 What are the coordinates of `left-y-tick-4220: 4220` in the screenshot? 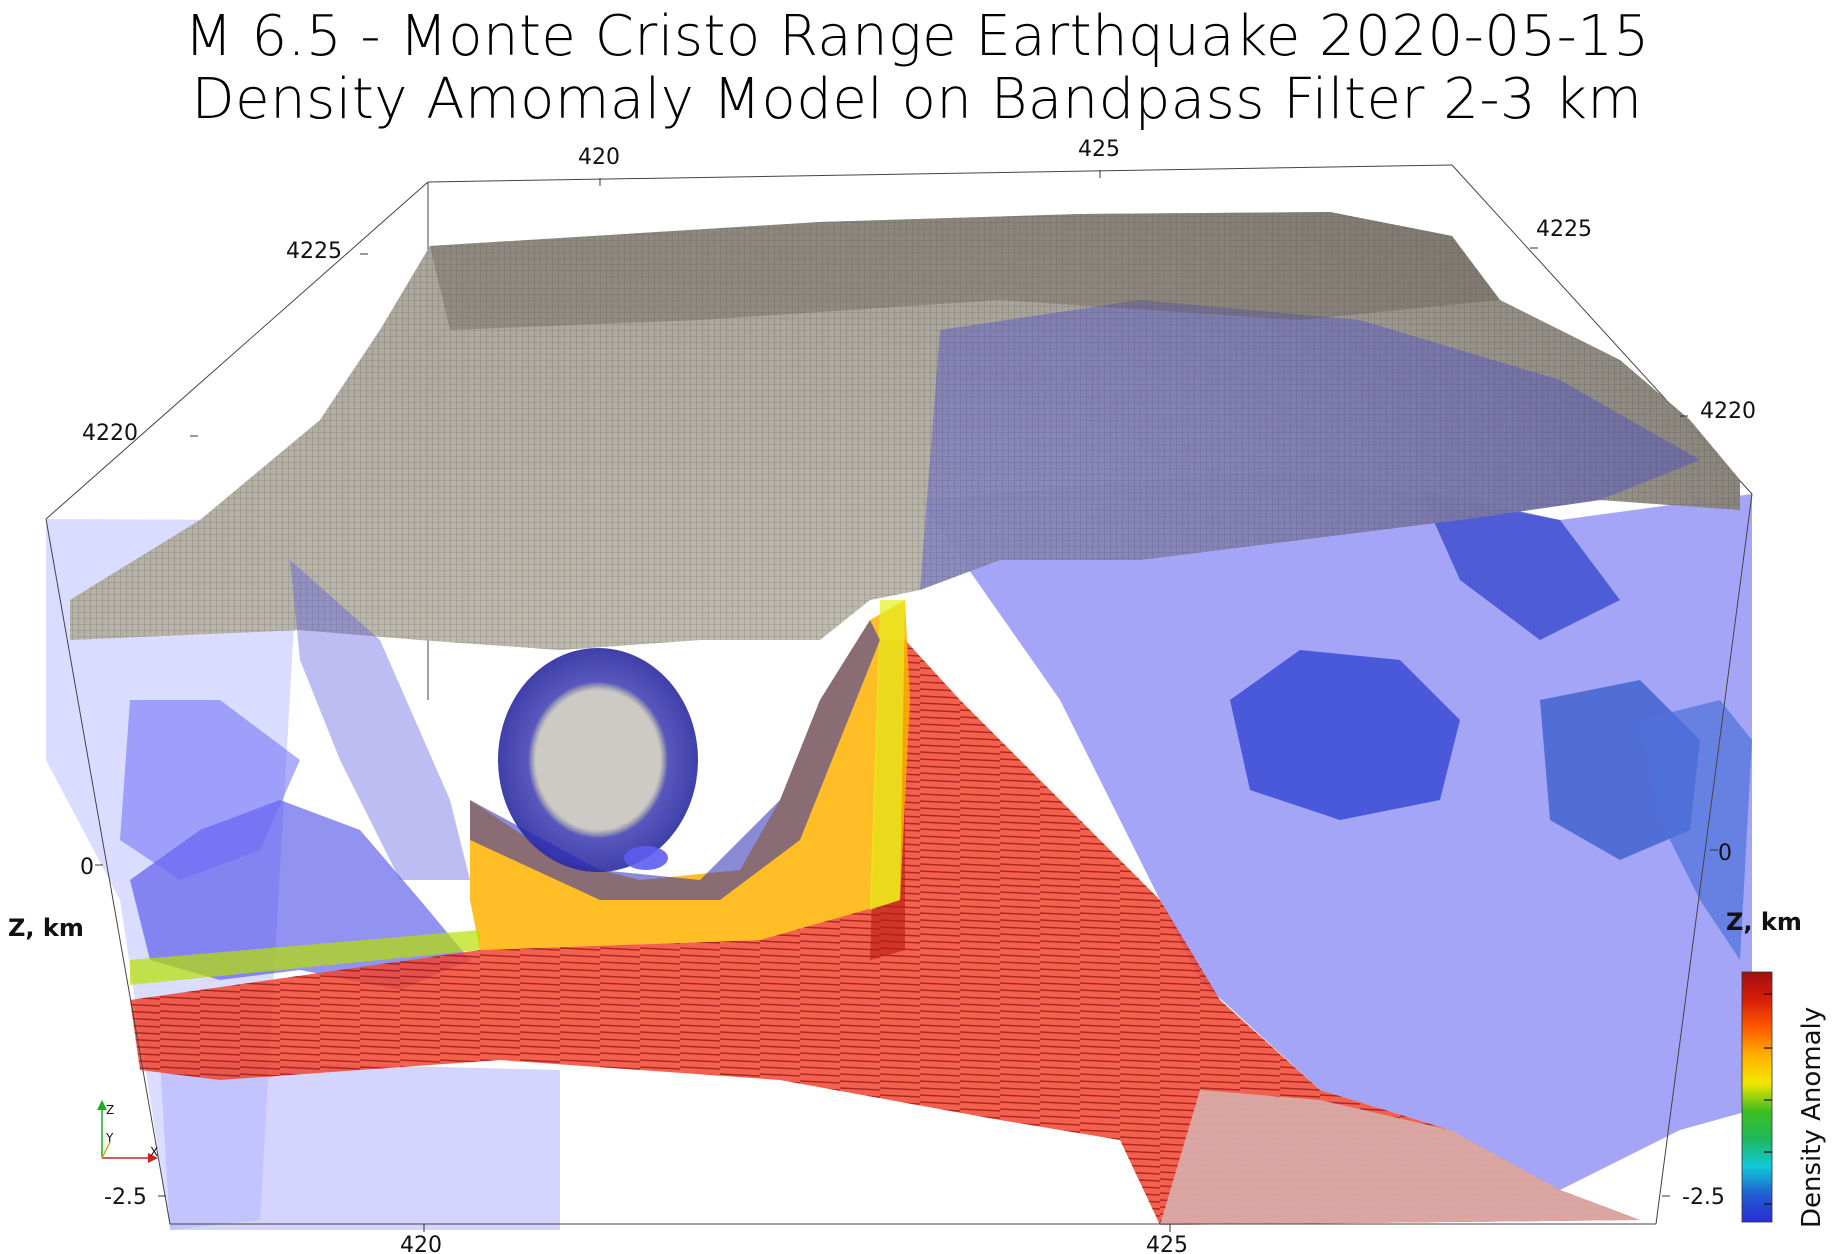 It's located at (110, 433).